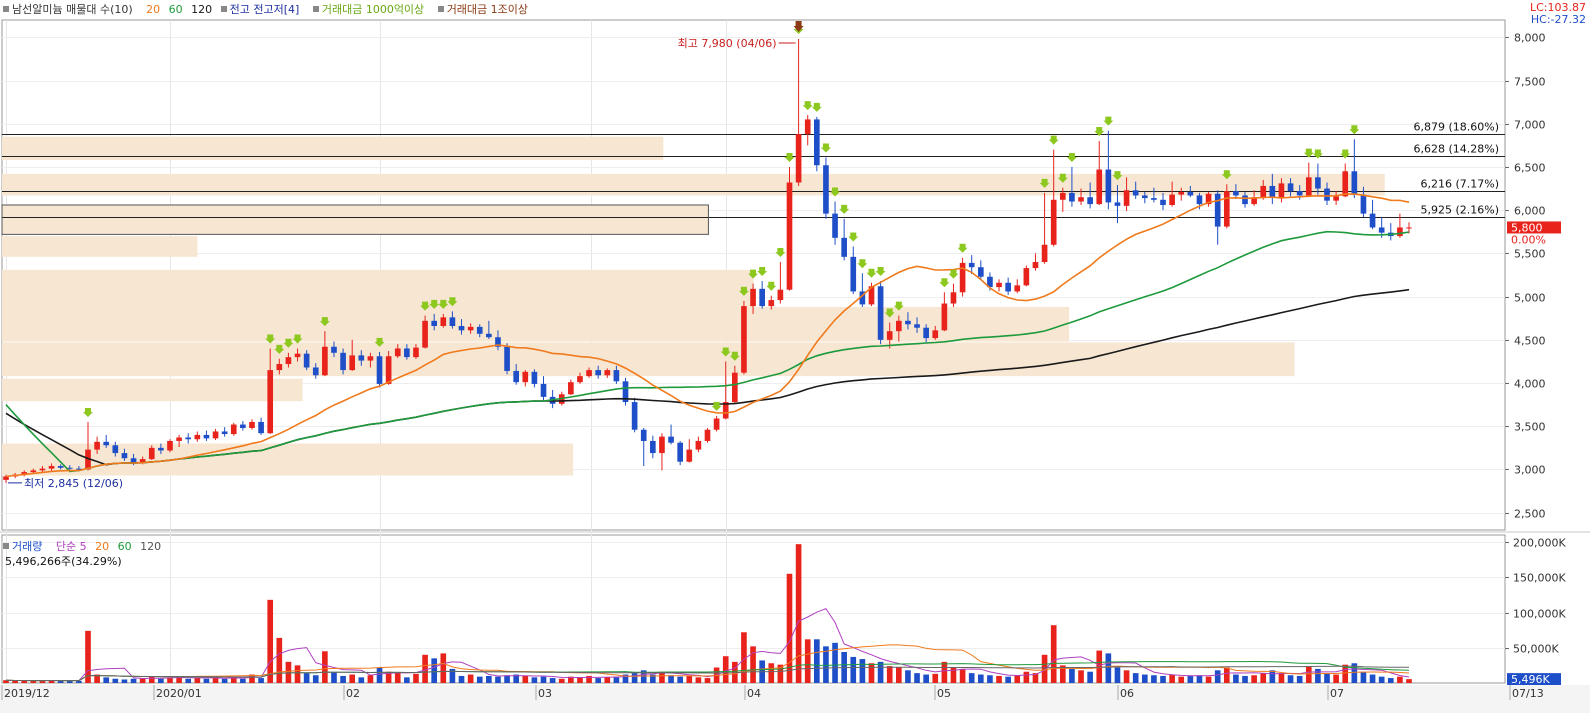 The width and height of the screenshot is (1590, 716). I want to click on volume-legend-label: 거래량, so click(25, 546).